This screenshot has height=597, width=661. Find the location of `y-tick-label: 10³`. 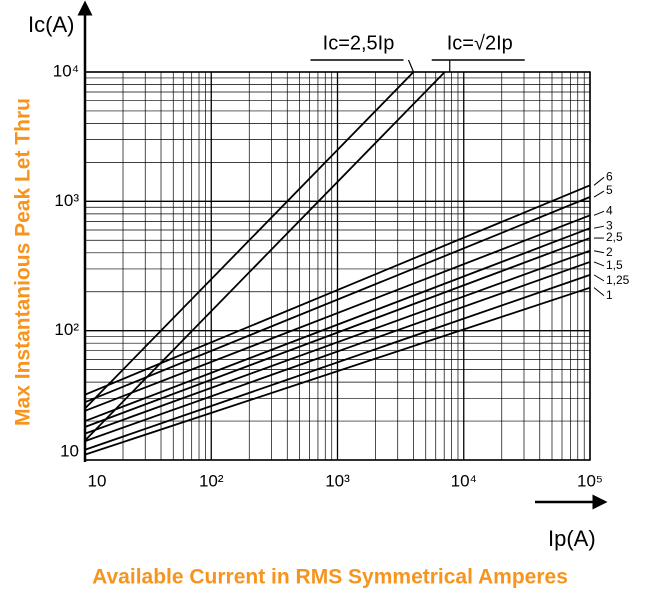

y-tick-label: 10³ is located at coordinates (66, 200).